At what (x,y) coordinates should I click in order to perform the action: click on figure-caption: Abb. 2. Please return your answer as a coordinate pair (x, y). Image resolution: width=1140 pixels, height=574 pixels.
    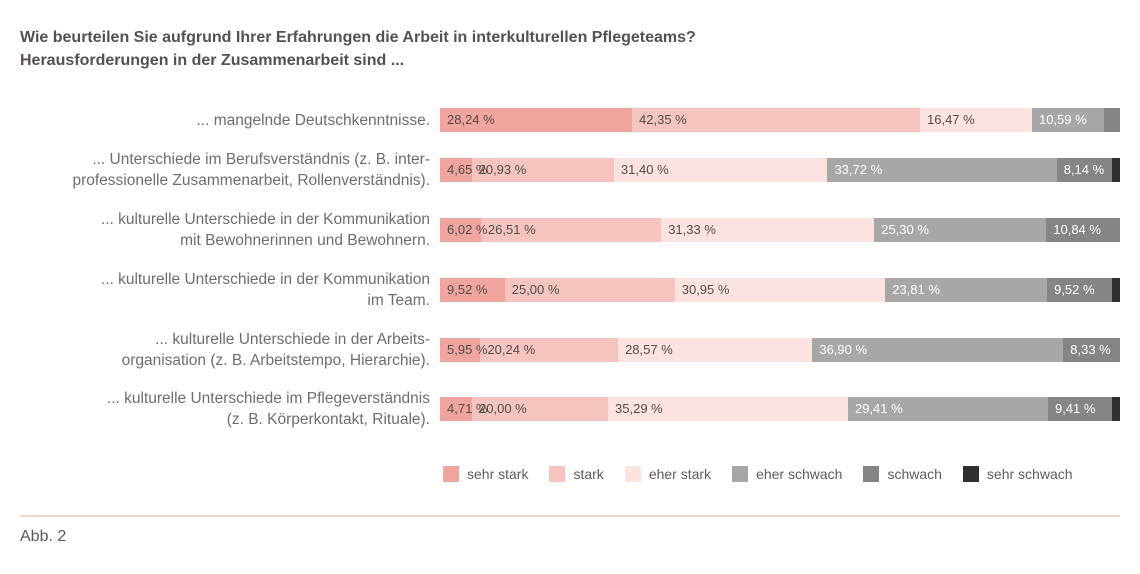
    Looking at the image, I should click on (43, 536).